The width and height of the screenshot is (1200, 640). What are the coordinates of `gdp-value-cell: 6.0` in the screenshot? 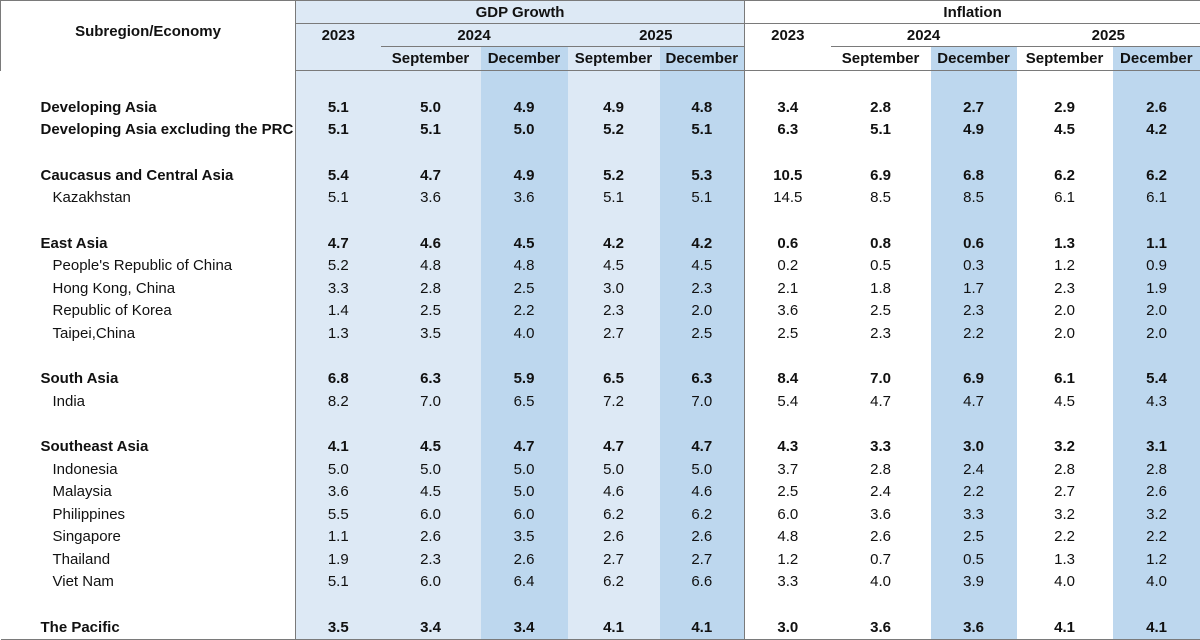 It's located at (524, 514).